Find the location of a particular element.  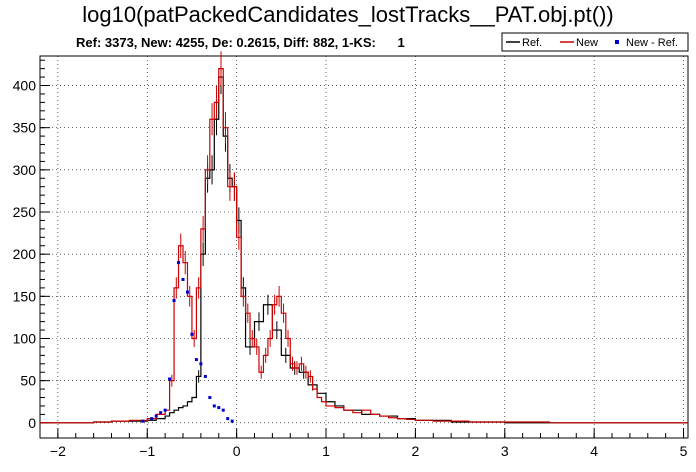

x-tick-label: 0 is located at coordinates (237, 451).